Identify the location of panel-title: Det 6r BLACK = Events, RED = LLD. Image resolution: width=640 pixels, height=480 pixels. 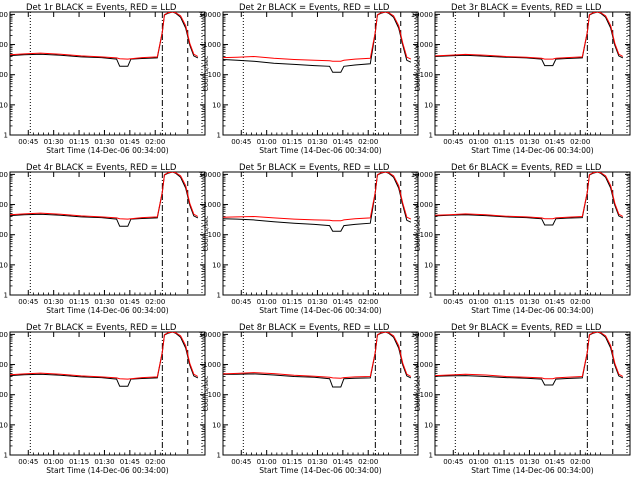
(526, 168).